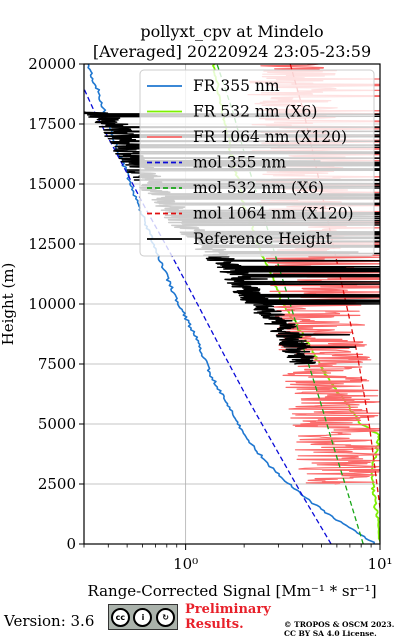  What do you see at coordinates (57, 424) in the screenshot?
I see `y-tick-label: 5000` at bounding box center [57, 424].